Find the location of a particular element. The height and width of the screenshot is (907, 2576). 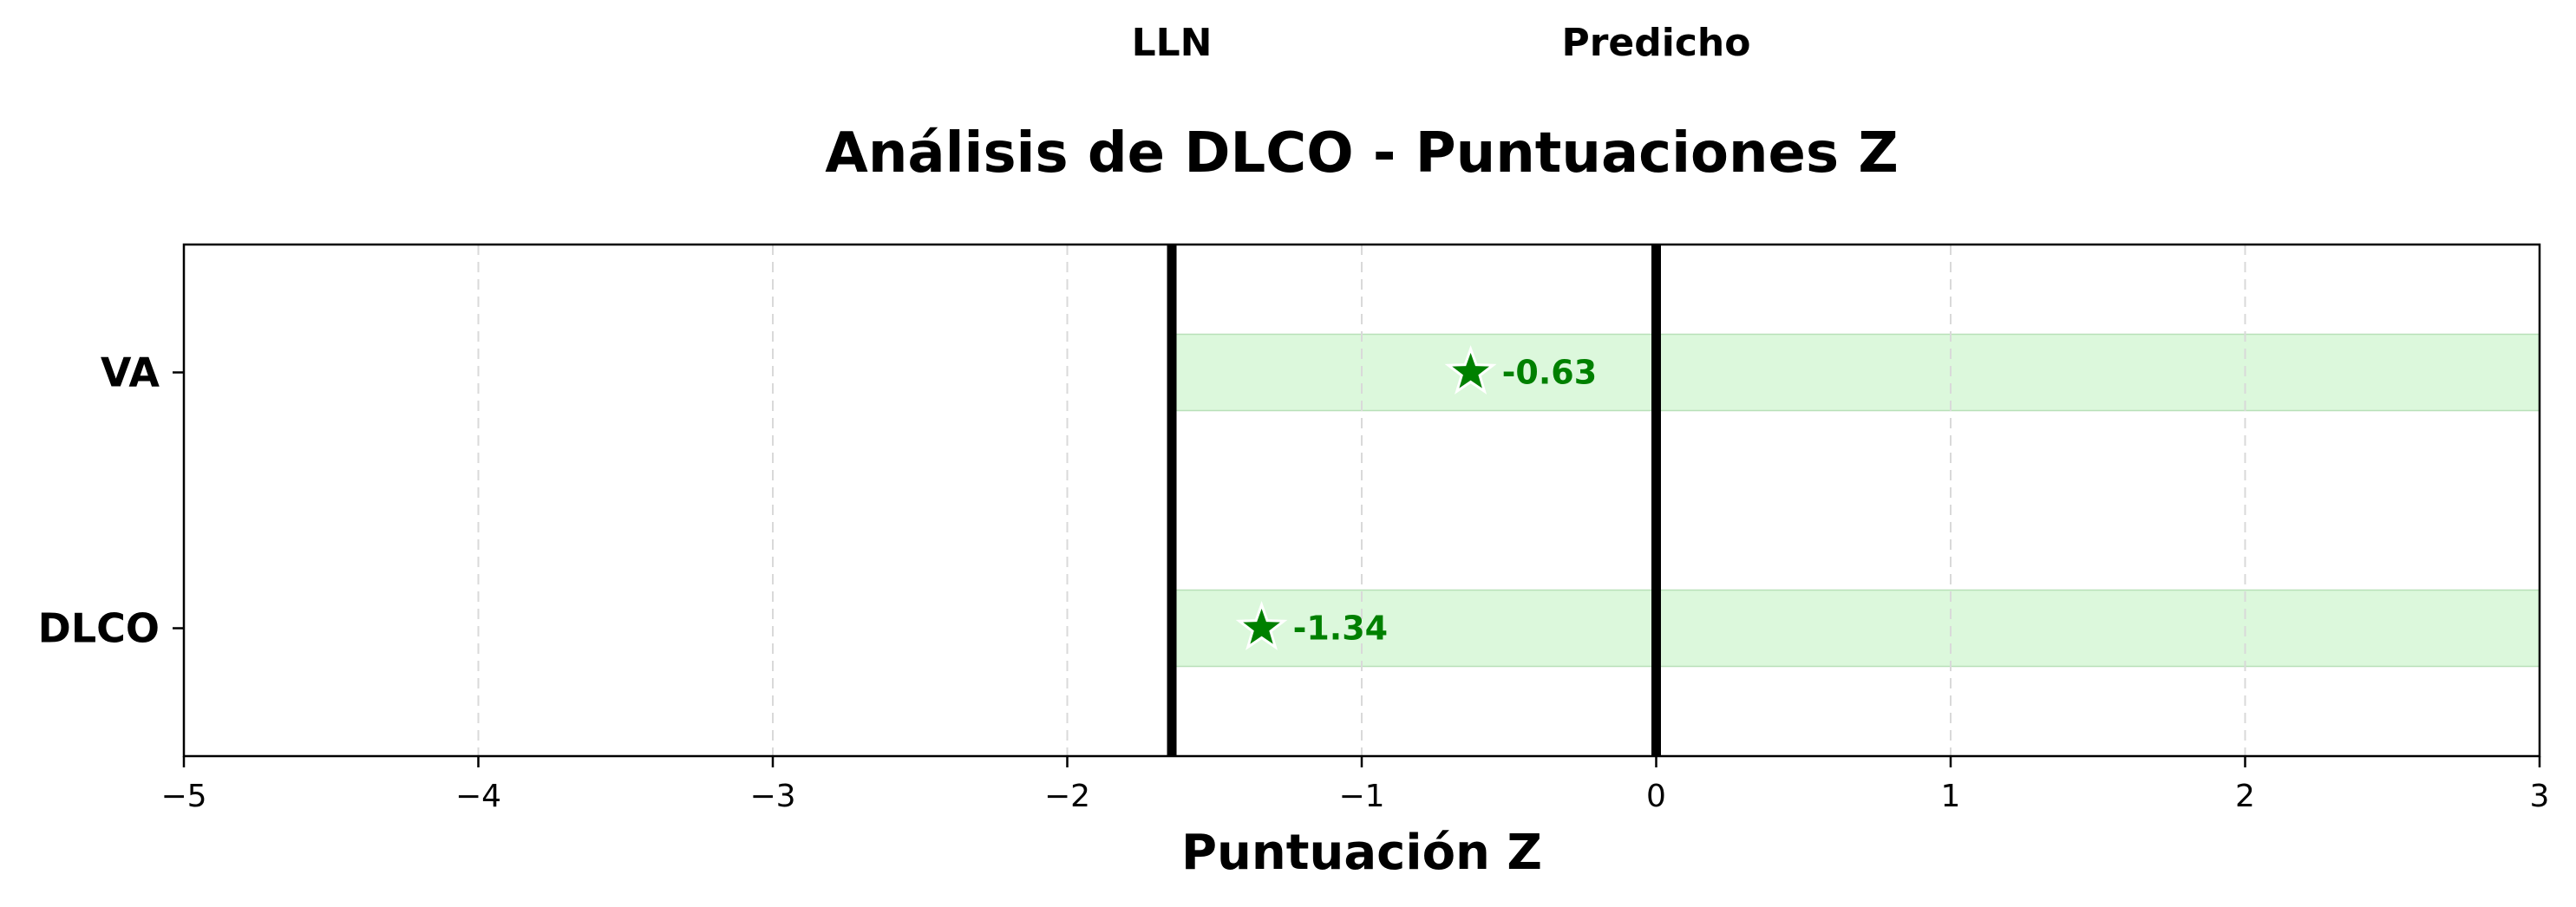

y-axis: VA DLCO is located at coordinates (111, 501).